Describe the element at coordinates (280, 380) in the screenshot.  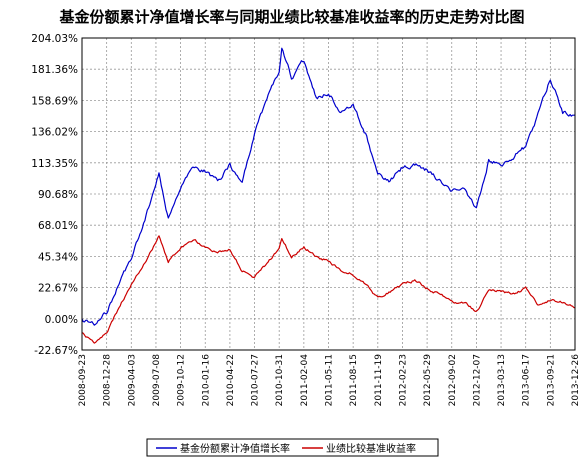
I see `x-tick-label: 2010-10-31` at that location.